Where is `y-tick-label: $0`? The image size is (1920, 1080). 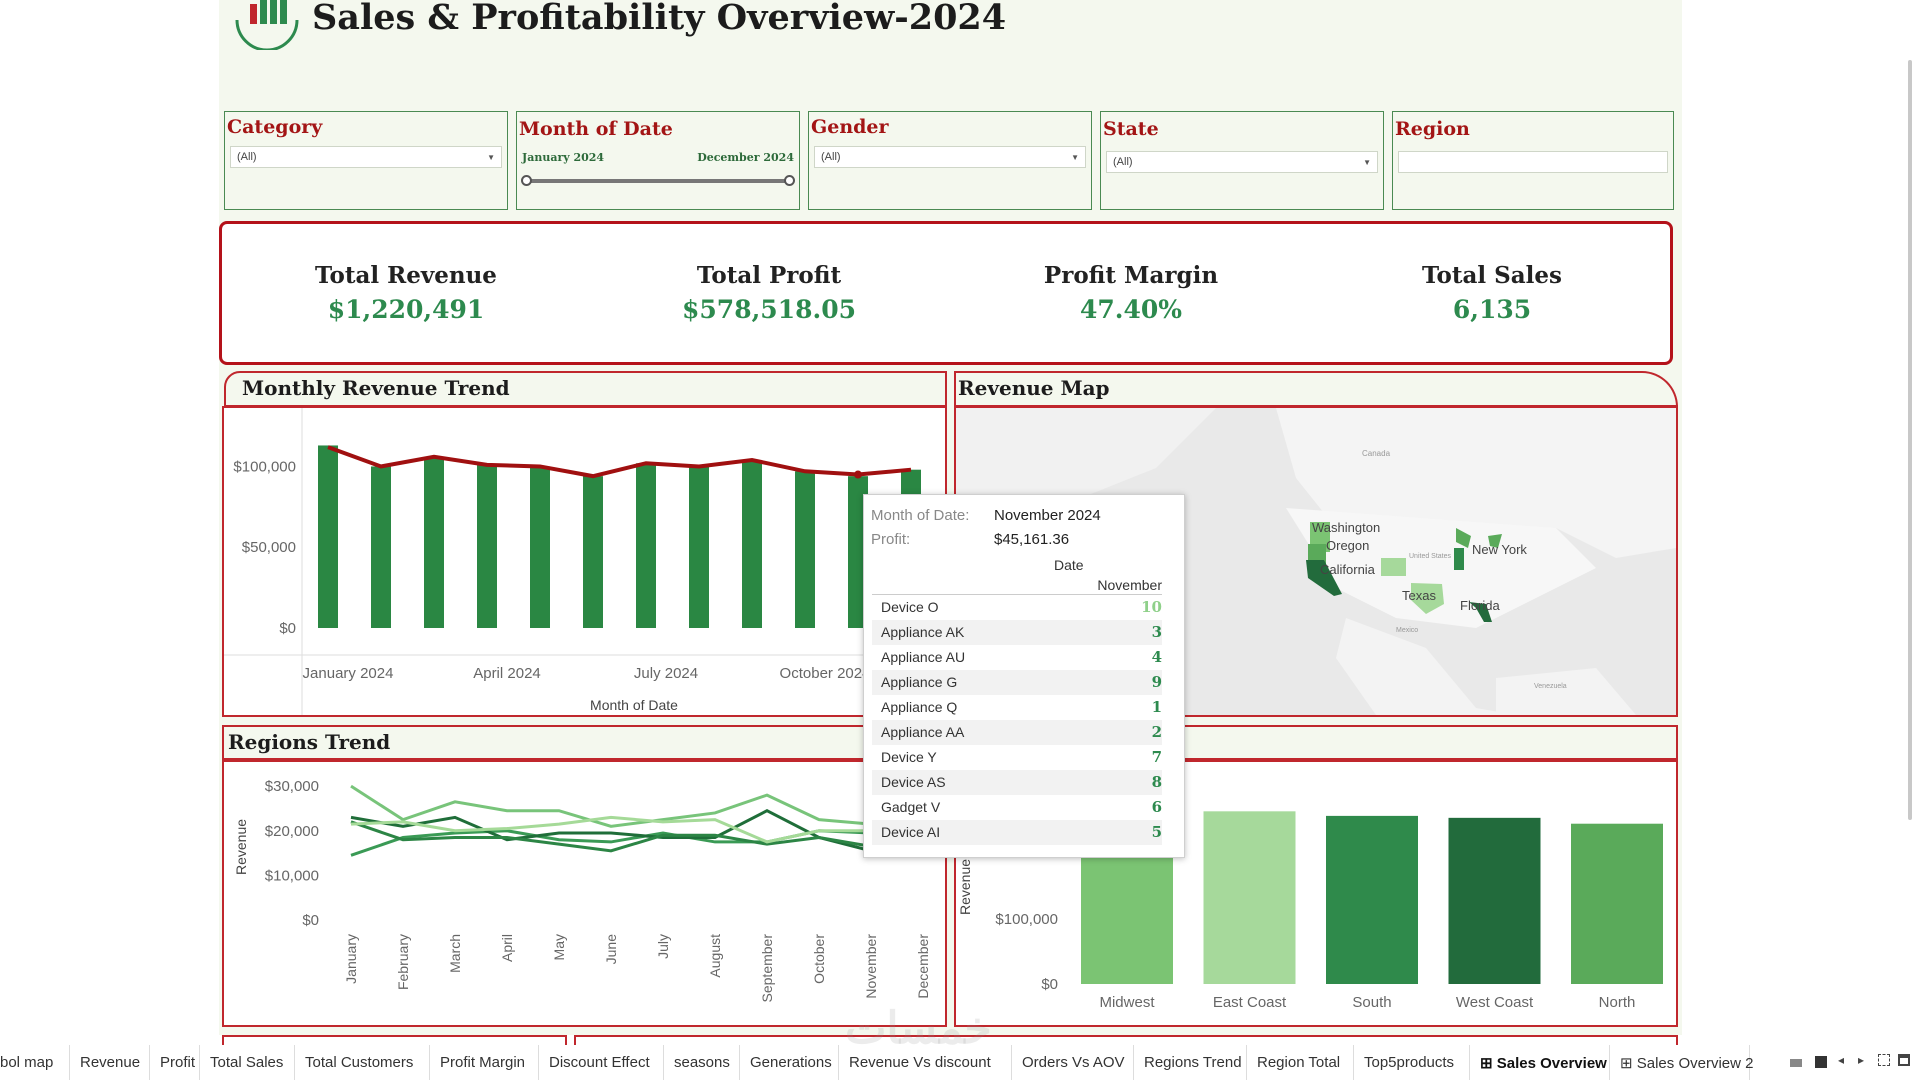 y-tick-label: $0 is located at coordinates (310, 920).